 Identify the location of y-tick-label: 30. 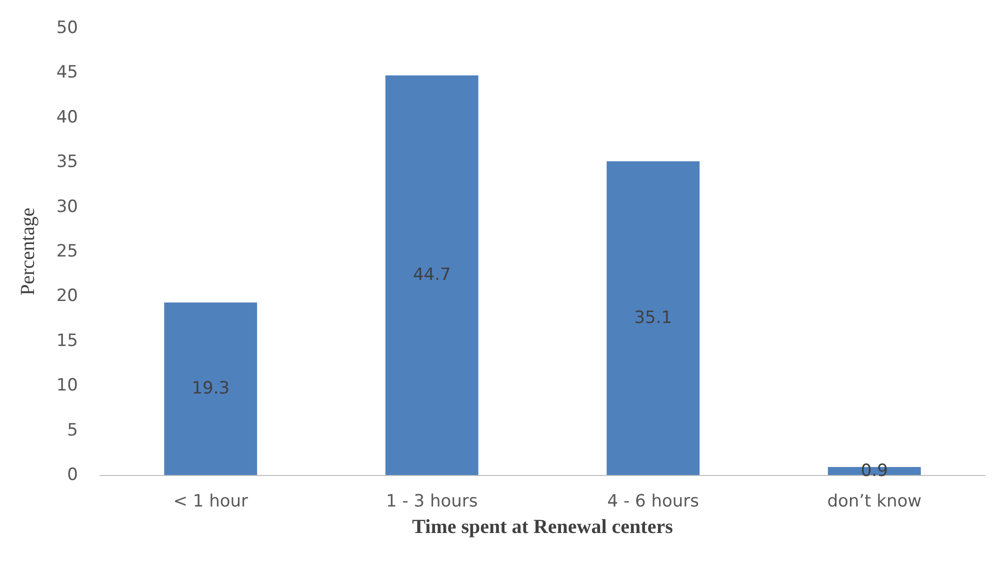
(67, 206).